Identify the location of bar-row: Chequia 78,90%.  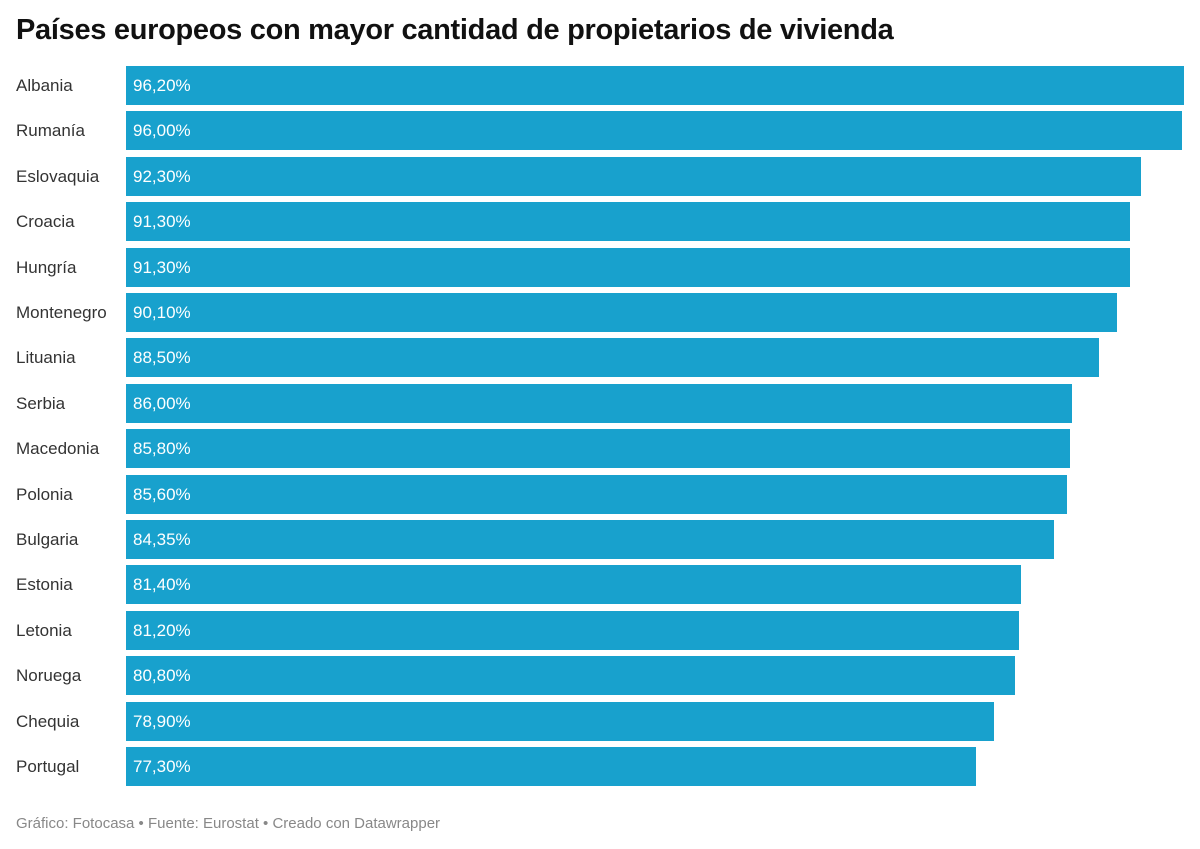
(600, 721).